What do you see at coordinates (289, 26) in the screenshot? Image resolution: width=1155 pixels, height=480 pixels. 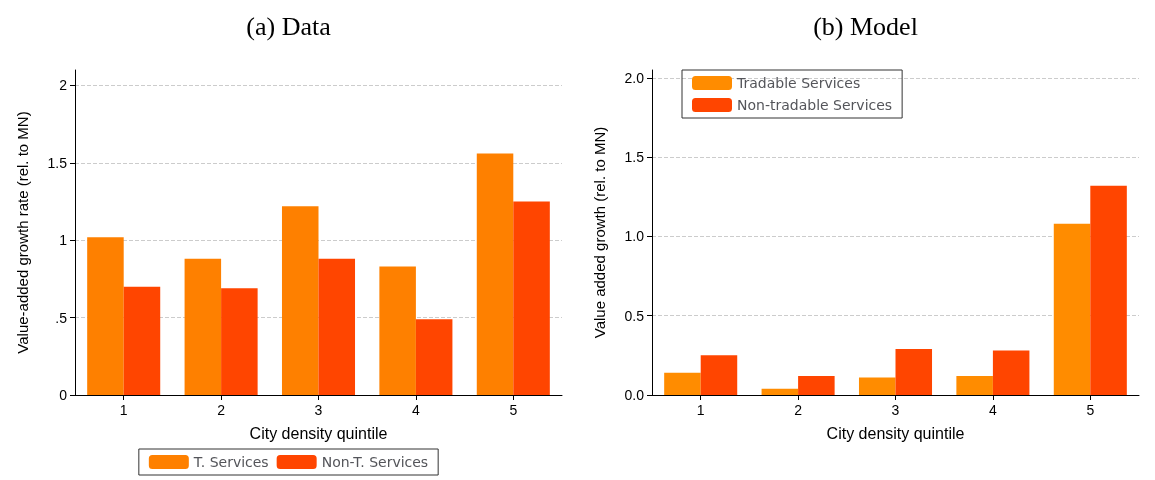 I see `chart-title: (a) Data` at bounding box center [289, 26].